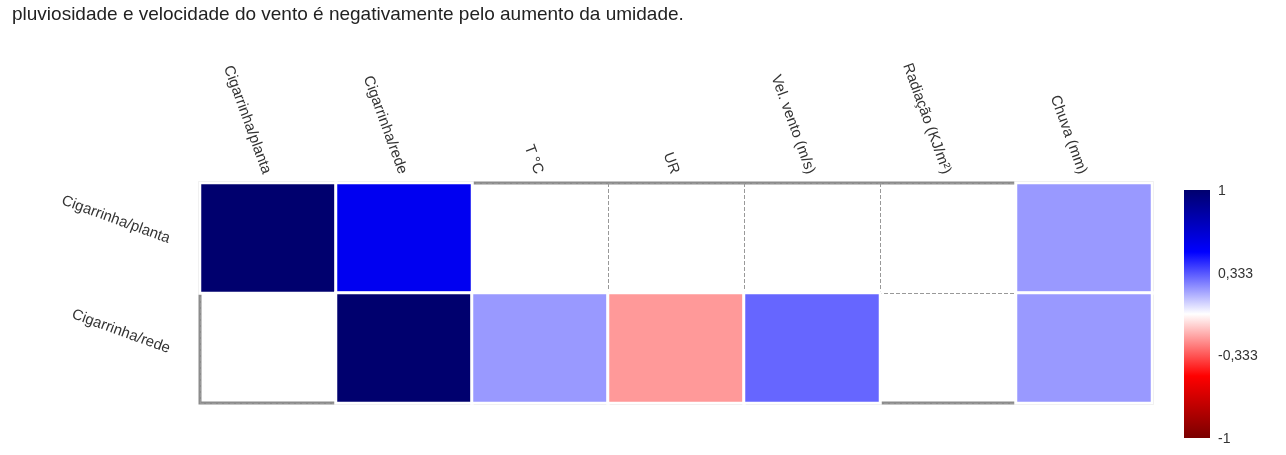  Describe the element at coordinates (1222, 190) in the screenshot. I see `color-bar-label: 1` at that location.